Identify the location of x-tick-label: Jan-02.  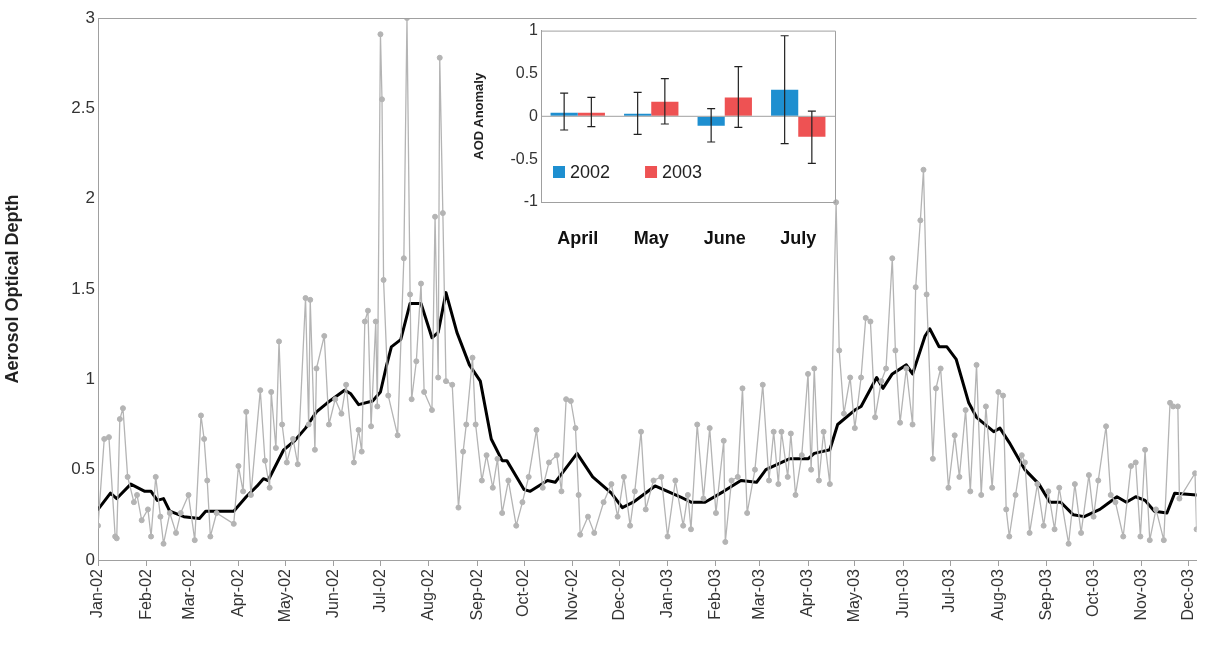
(97, 593).